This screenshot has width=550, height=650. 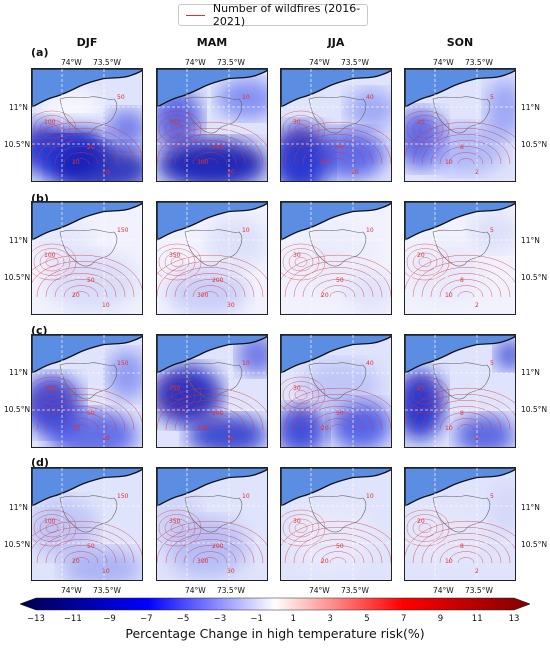 What do you see at coordinates (175, 255) in the screenshot?
I see `contour-label: 350` at bounding box center [175, 255].